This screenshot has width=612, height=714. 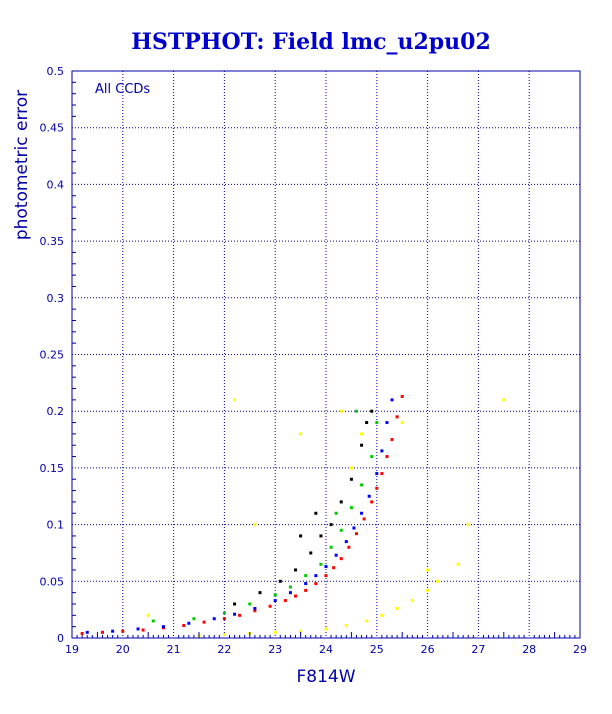 I want to click on y-tick-label: 0.2, so click(x=56, y=411).